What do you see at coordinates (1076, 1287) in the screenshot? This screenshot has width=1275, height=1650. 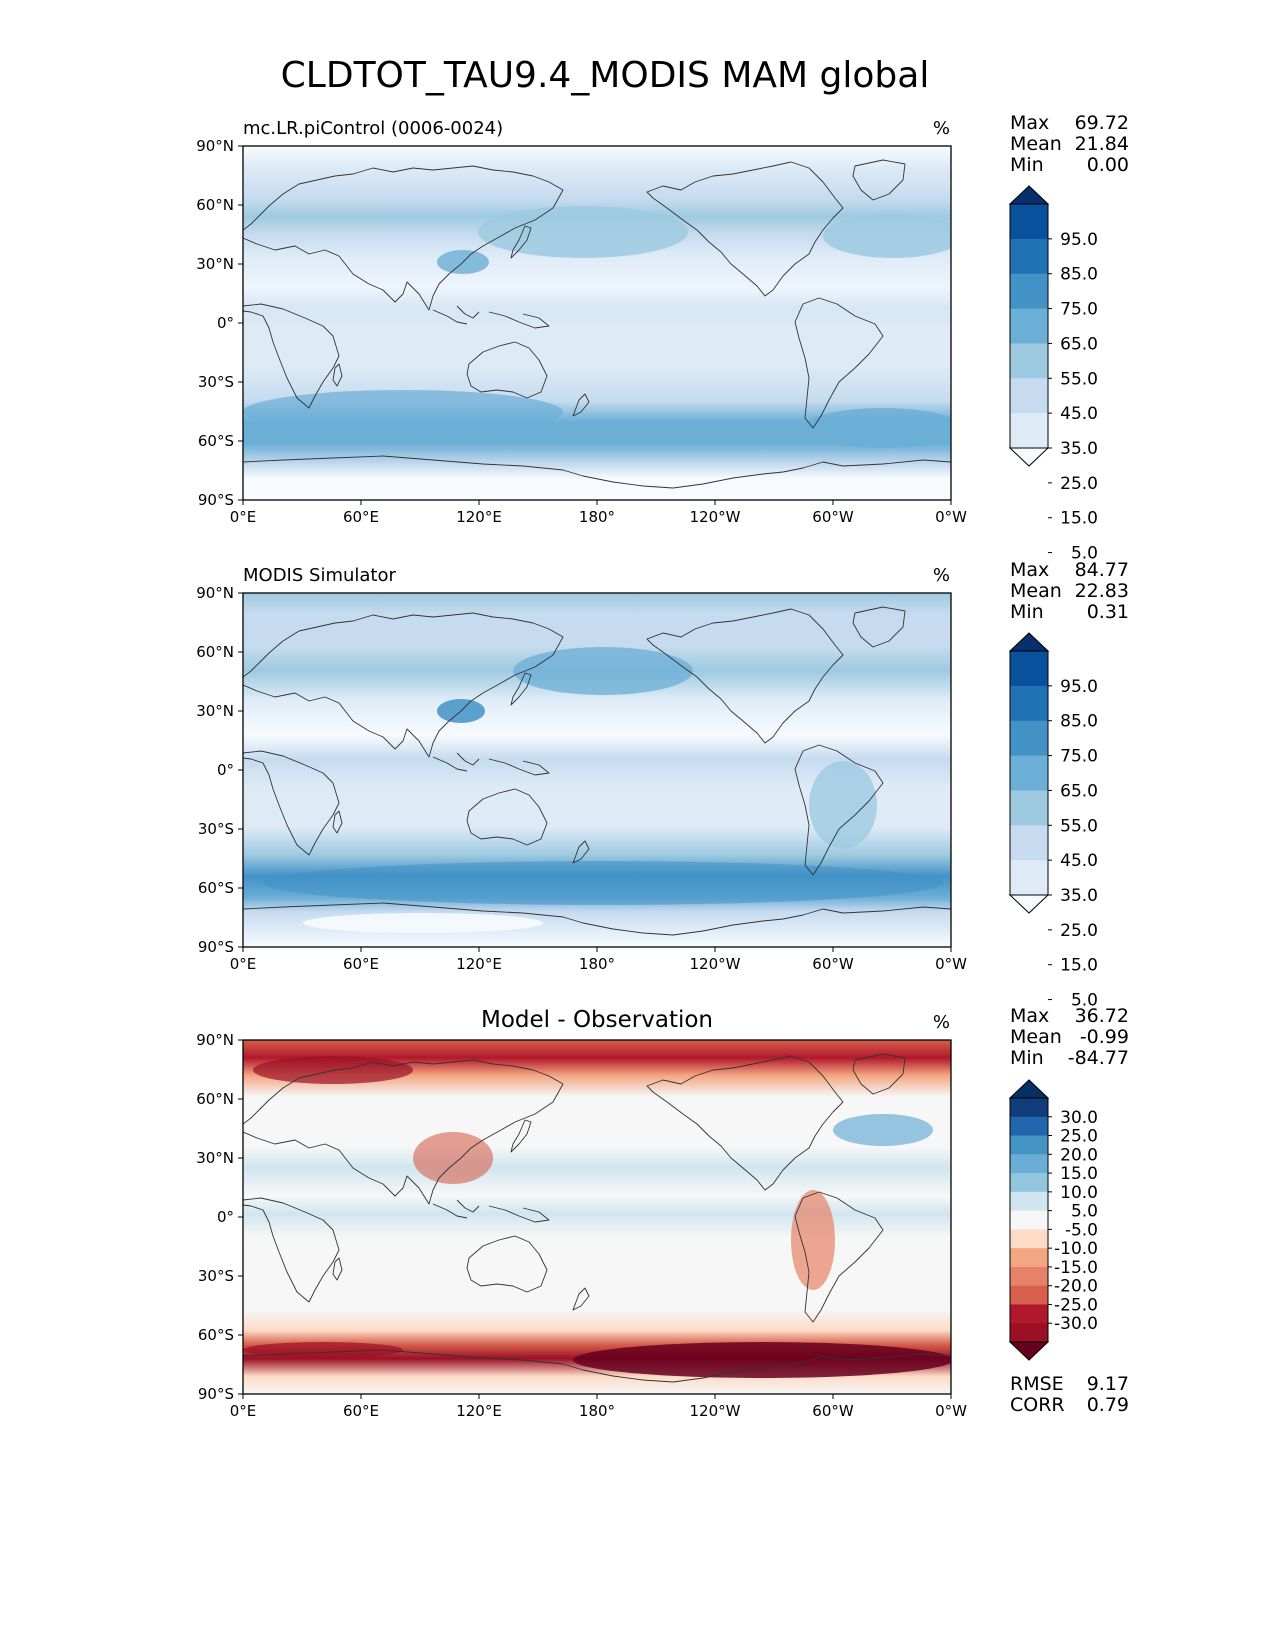 I see `colorbar-label: -20.0` at bounding box center [1076, 1287].